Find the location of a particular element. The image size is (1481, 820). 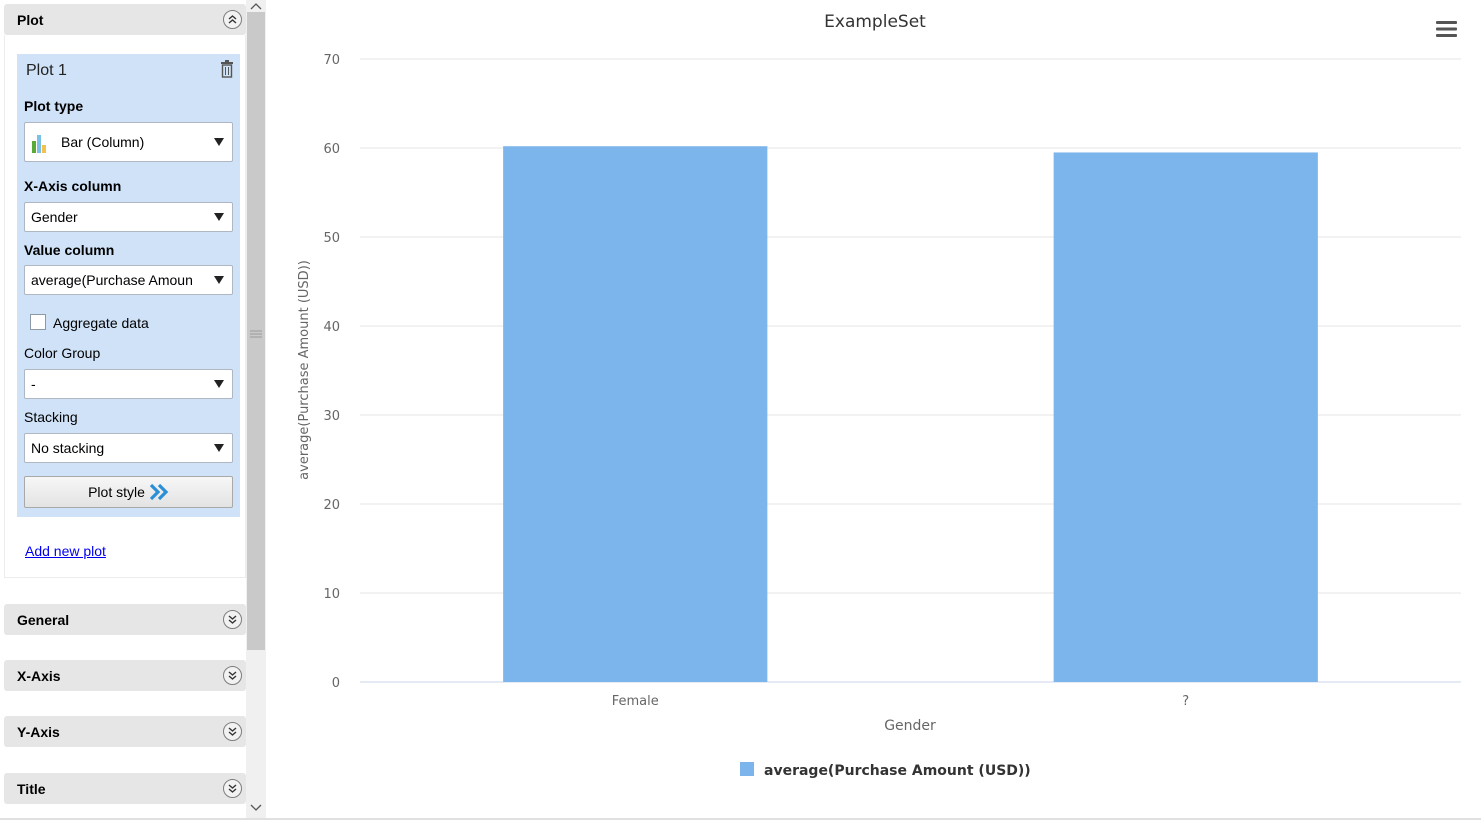

section-label-plot: Plot is located at coordinates (30, 19).